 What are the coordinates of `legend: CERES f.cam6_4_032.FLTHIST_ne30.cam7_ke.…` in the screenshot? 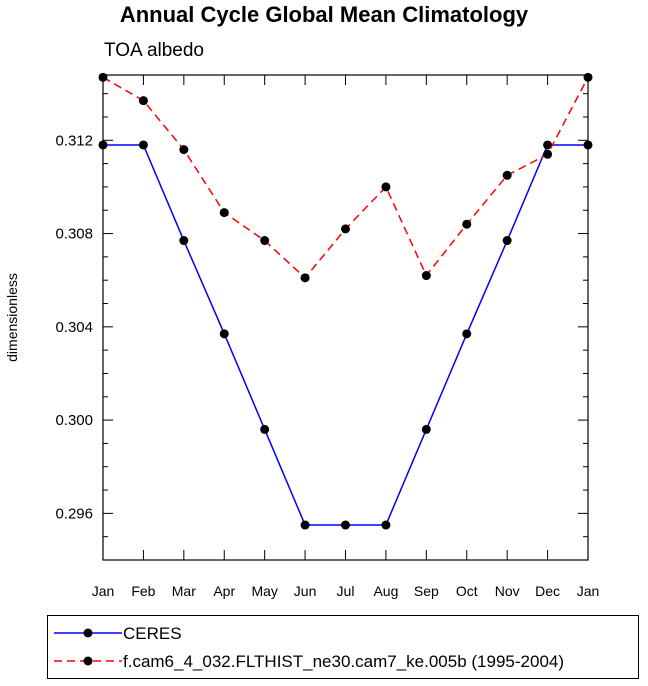 It's located at (343, 647).